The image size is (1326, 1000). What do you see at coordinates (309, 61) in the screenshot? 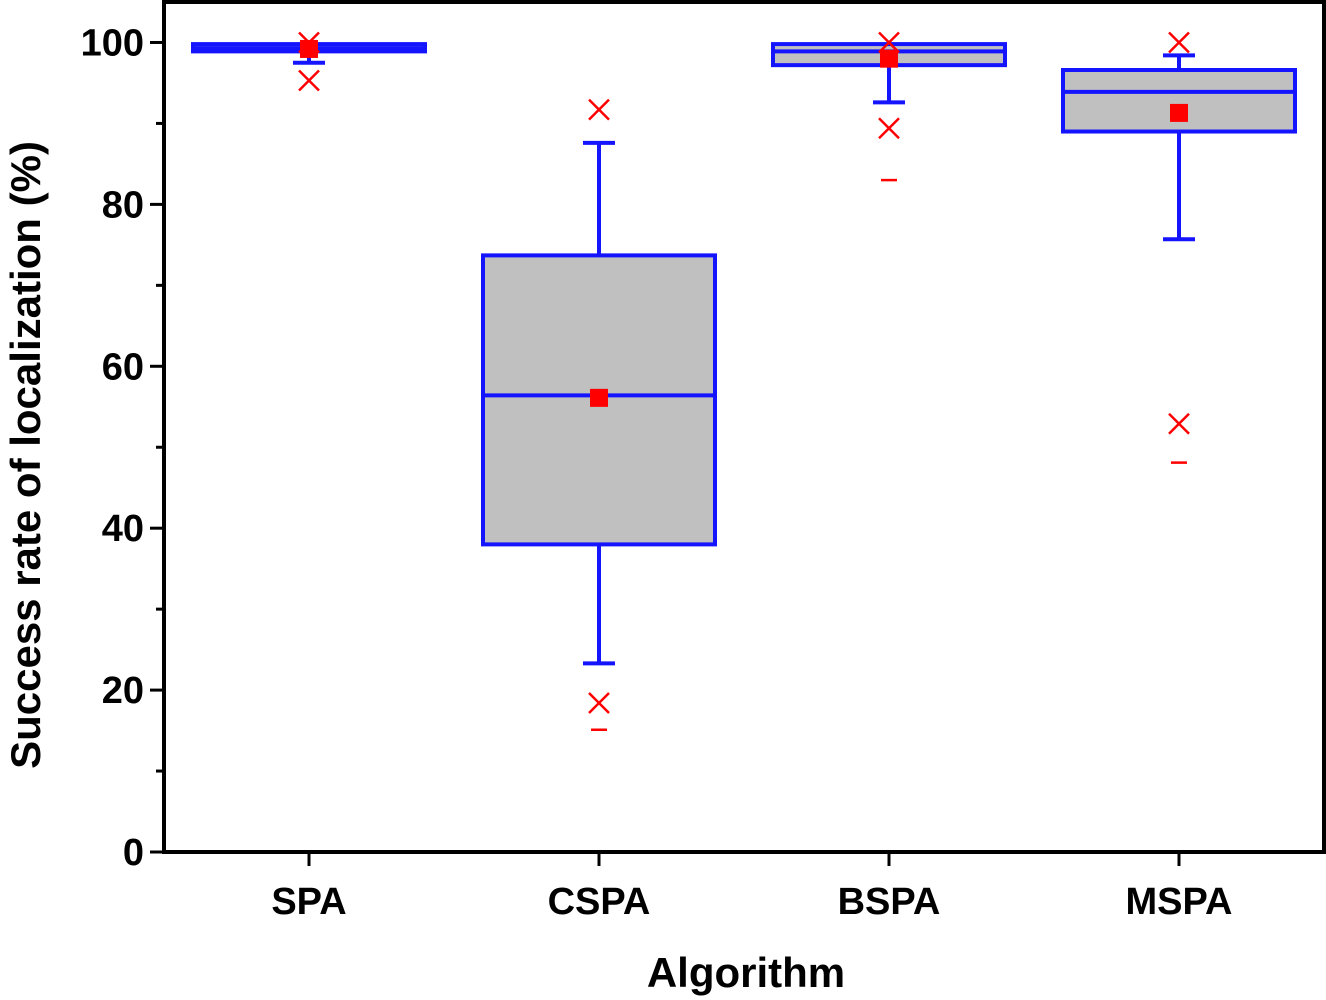
I see `box-spa` at bounding box center [309, 61].